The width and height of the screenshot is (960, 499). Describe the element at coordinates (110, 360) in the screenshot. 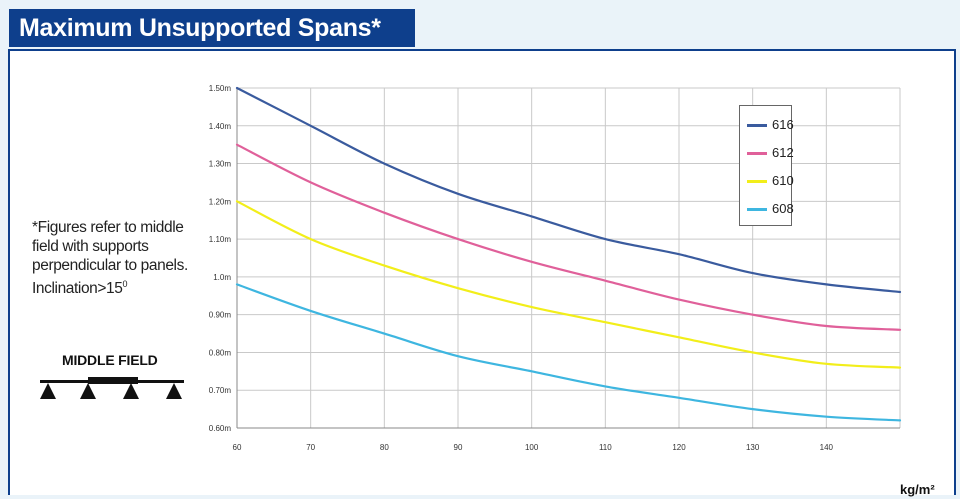

I see `middle-field-label: MIDDLE FIELD` at that location.